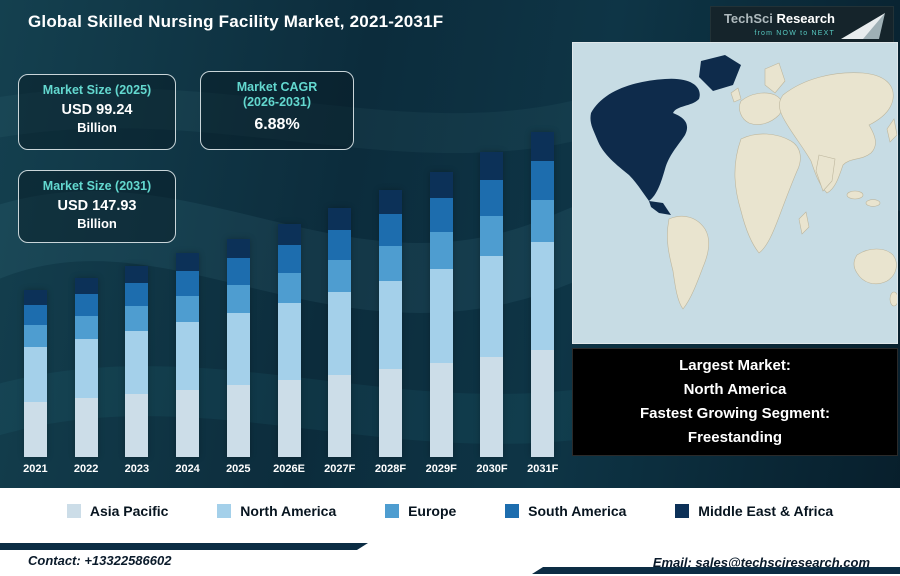  What do you see at coordinates (289, 340) in the screenshot?
I see `stacked-bar-2026E` at bounding box center [289, 340].